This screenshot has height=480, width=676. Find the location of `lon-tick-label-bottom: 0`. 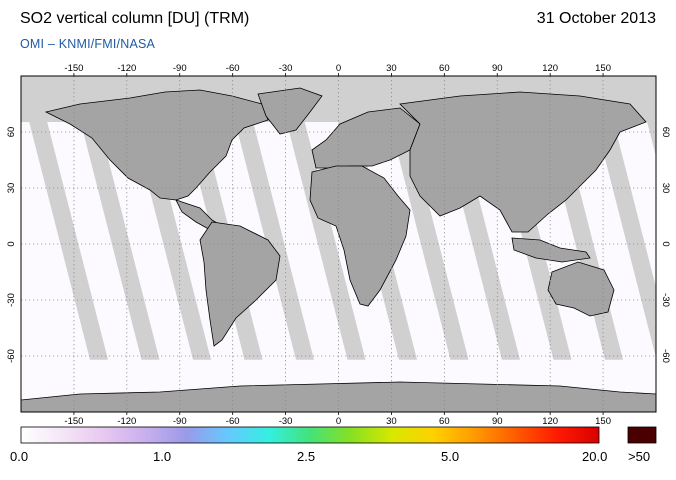

lon-tick-label-bottom: 0 is located at coordinates (338, 421).